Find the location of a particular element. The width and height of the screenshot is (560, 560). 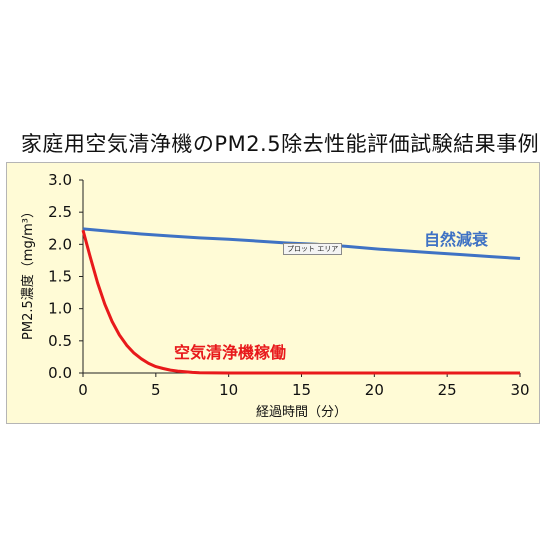

x-tick-label: 0 is located at coordinates (83, 390).